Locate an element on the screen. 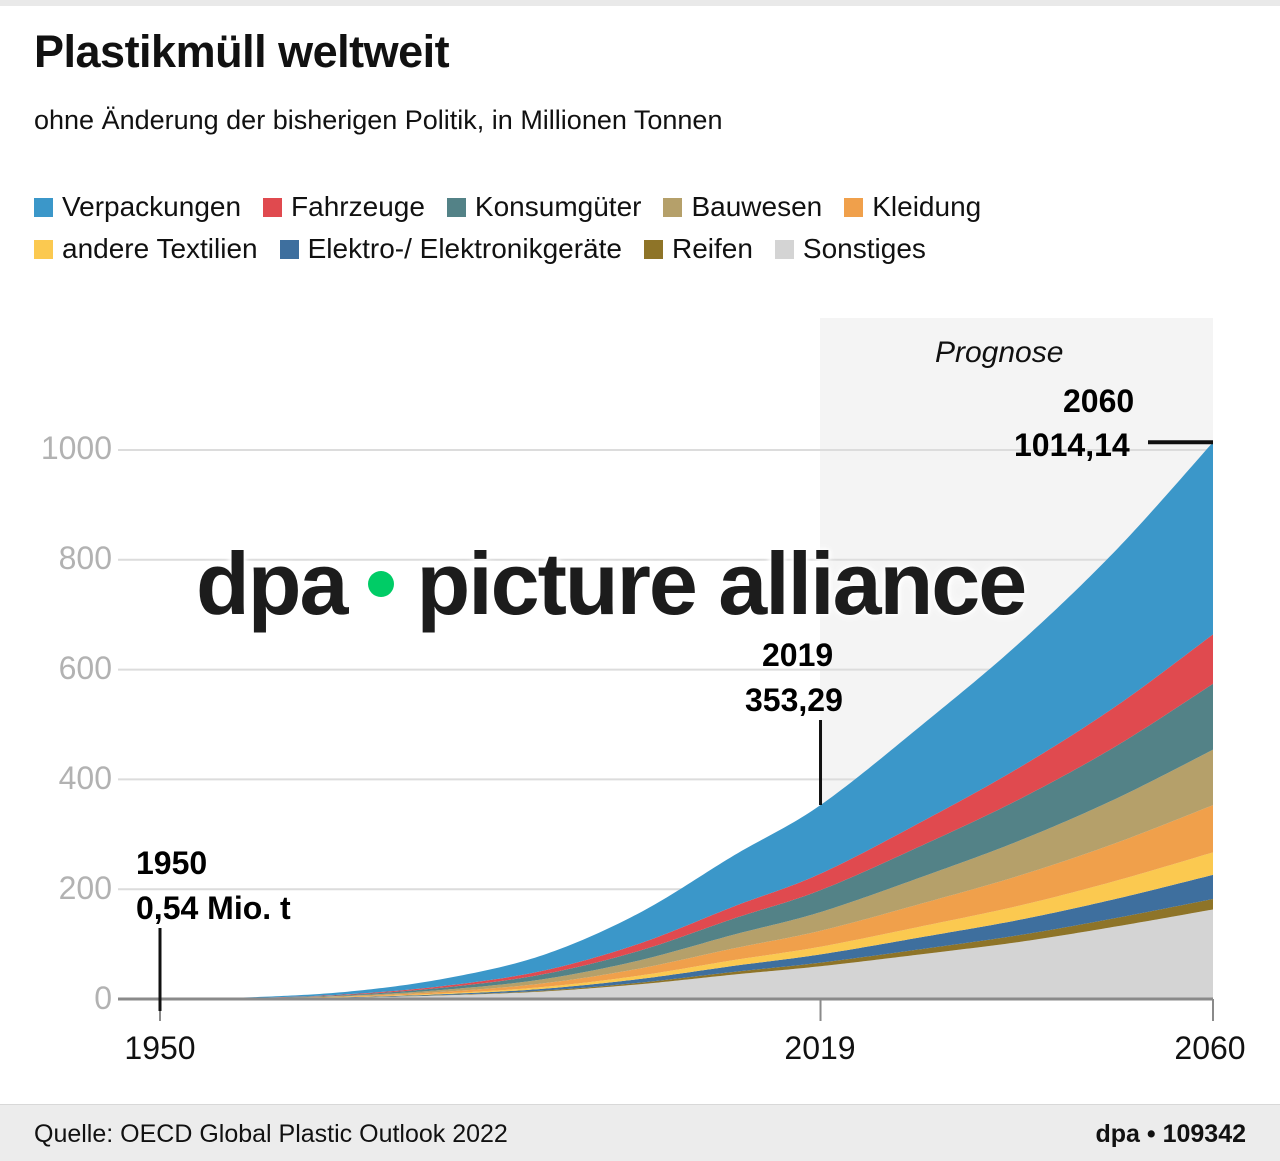 The width and height of the screenshot is (1280, 1161). dpa-watermark: dpa picture alliance is located at coordinates (611, 584).